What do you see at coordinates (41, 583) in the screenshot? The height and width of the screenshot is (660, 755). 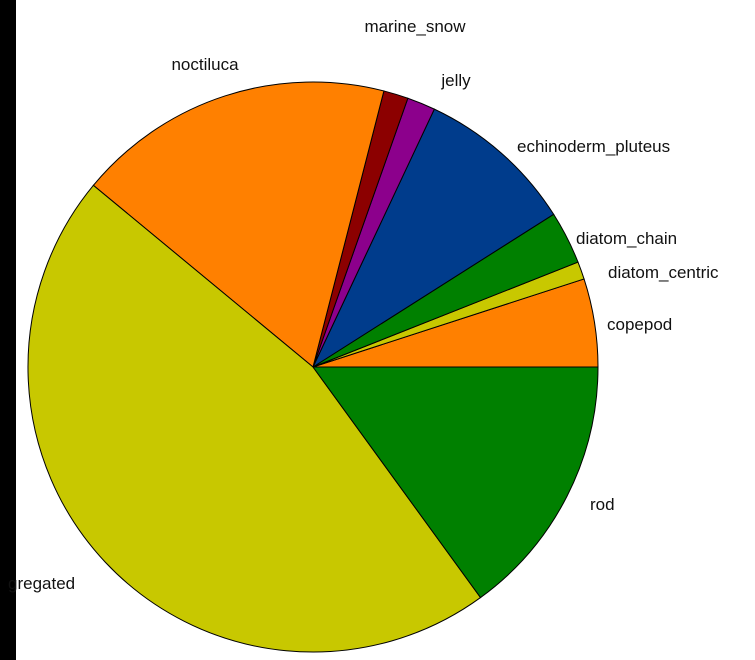 I see `pie-label-gregated: gregated` at bounding box center [41, 583].